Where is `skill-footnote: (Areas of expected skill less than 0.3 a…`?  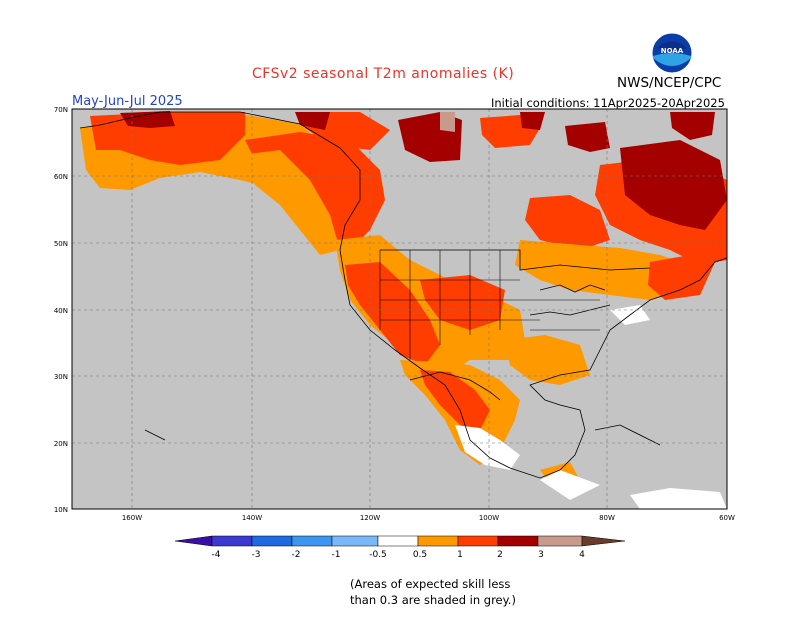
skill-footnote: (Areas of expected skill less than 0.3 a… is located at coordinates (433, 592).